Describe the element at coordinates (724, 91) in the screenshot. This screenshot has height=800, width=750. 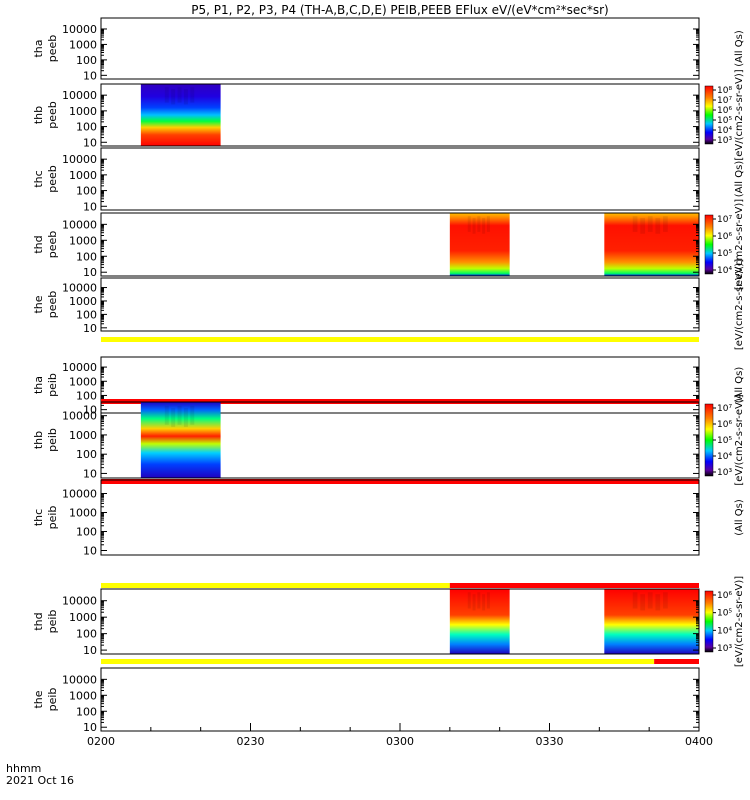
I see `colorbar-tick-label: 10⁸` at that location.